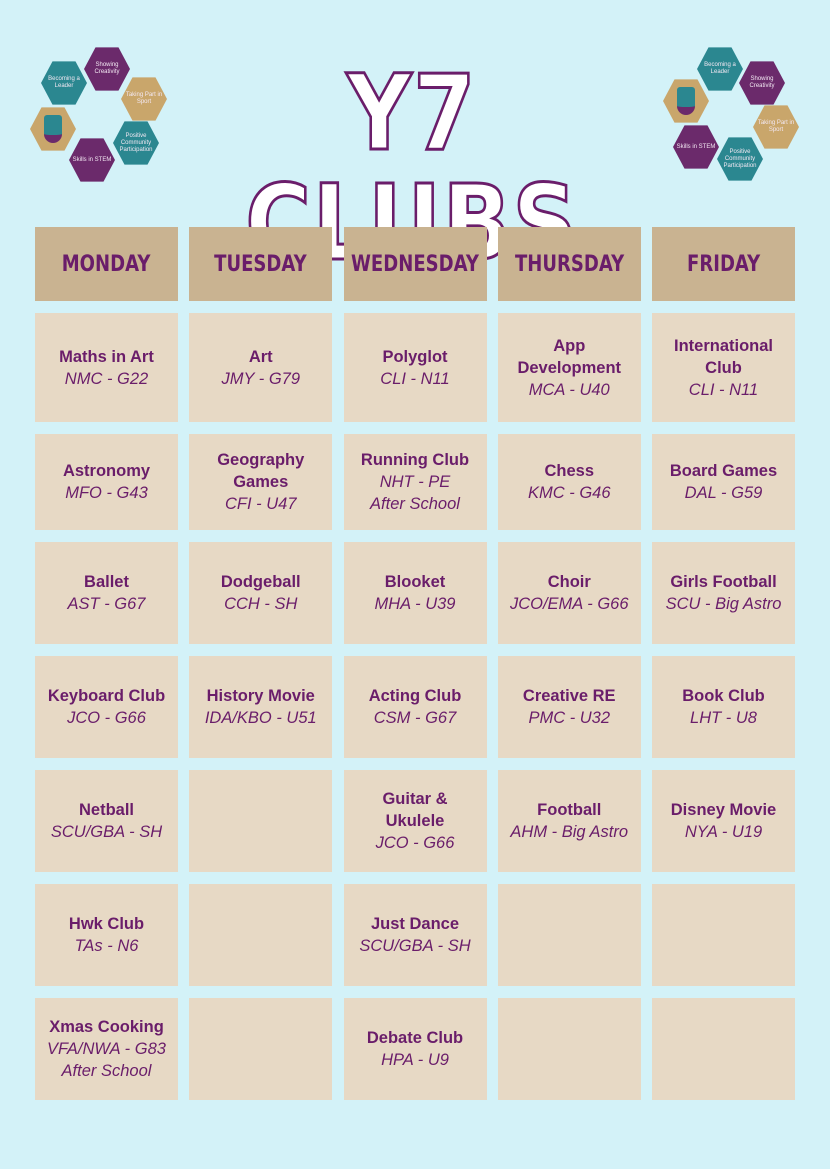  I want to click on value-hexagon: Taking Part in Sport, so click(144, 99).